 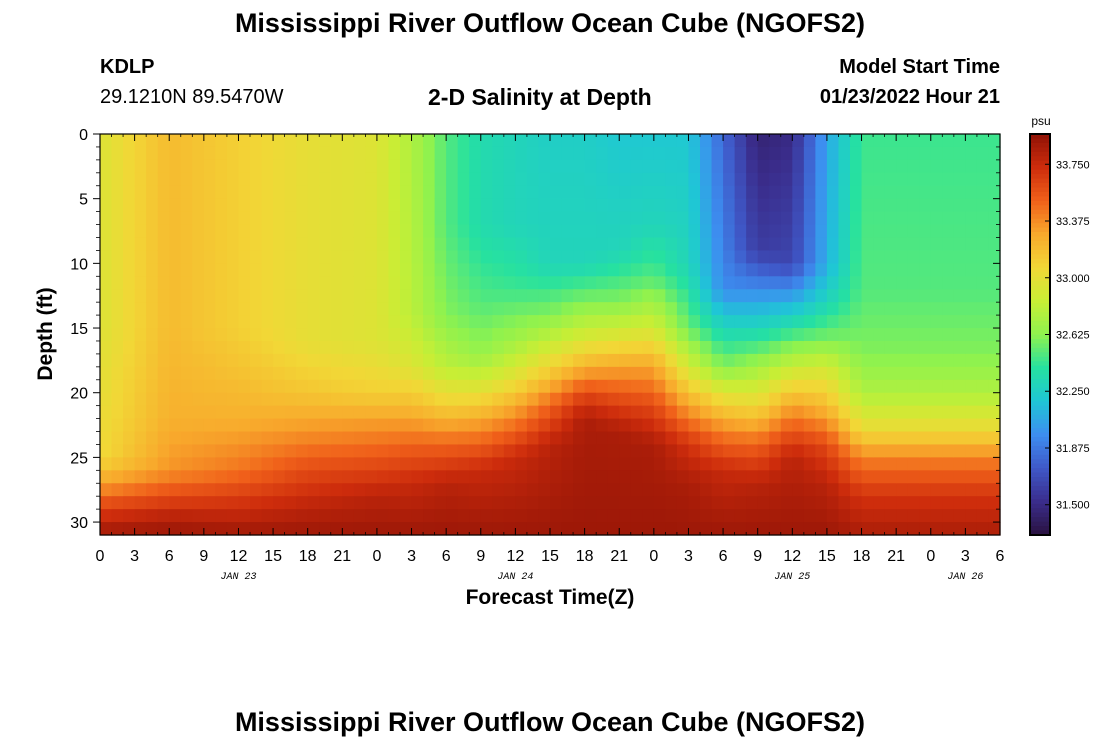 What do you see at coordinates (1073, 165) in the screenshot?
I see `colorbar-tick-label: 33.750` at bounding box center [1073, 165].